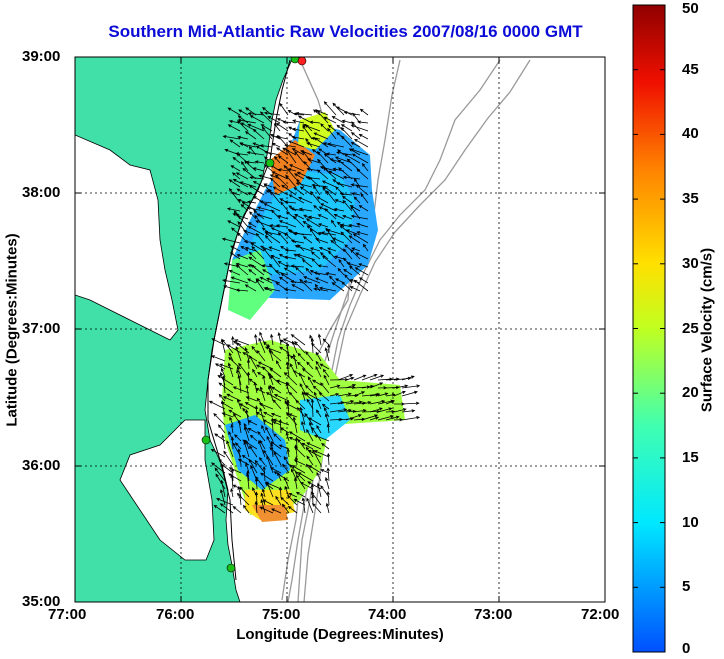  I want to click on station-marker, so click(302, 61).